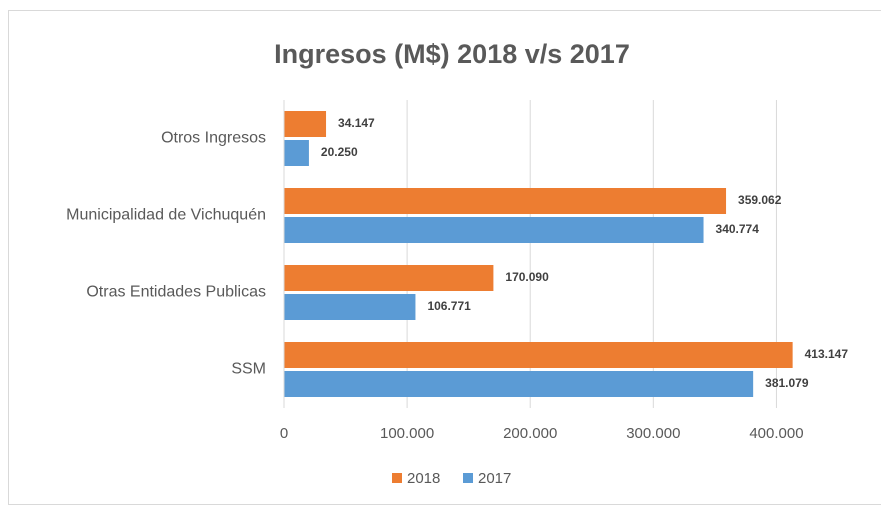 This screenshot has height=505, width=881. What do you see at coordinates (284, 433) in the screenshot?
I see `x-tick-label: 0` at bounding box center [284, 433].